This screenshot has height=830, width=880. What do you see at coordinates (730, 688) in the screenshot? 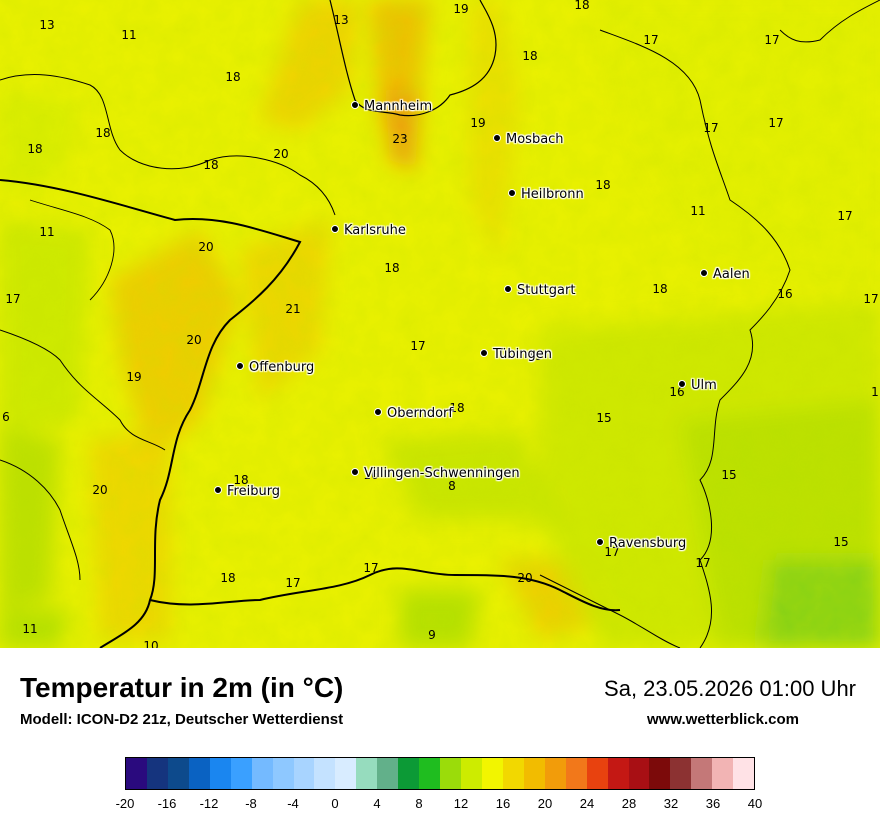
I see `forecast-datetime: Sa, 23.05.2026 01:00 Uhr` at bounding box center [730, 688].